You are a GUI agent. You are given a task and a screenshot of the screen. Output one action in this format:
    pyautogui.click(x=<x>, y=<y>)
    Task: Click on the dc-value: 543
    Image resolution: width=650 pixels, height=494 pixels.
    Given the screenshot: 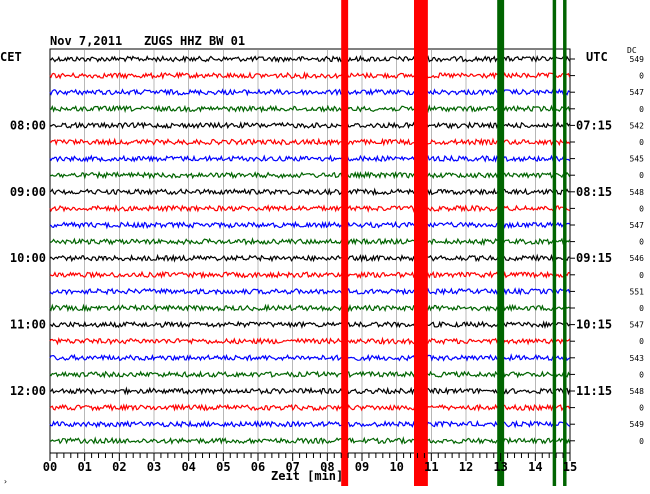 What is the action you would take?
    pyautogui.click(x=637, y=358)
    